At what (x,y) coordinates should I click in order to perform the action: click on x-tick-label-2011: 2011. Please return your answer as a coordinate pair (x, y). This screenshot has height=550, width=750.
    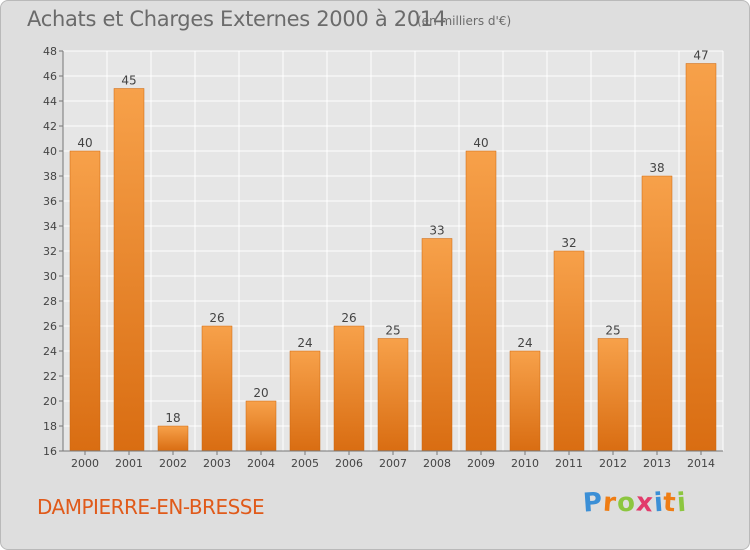
    Looking at the image, I should click on (569, 463).